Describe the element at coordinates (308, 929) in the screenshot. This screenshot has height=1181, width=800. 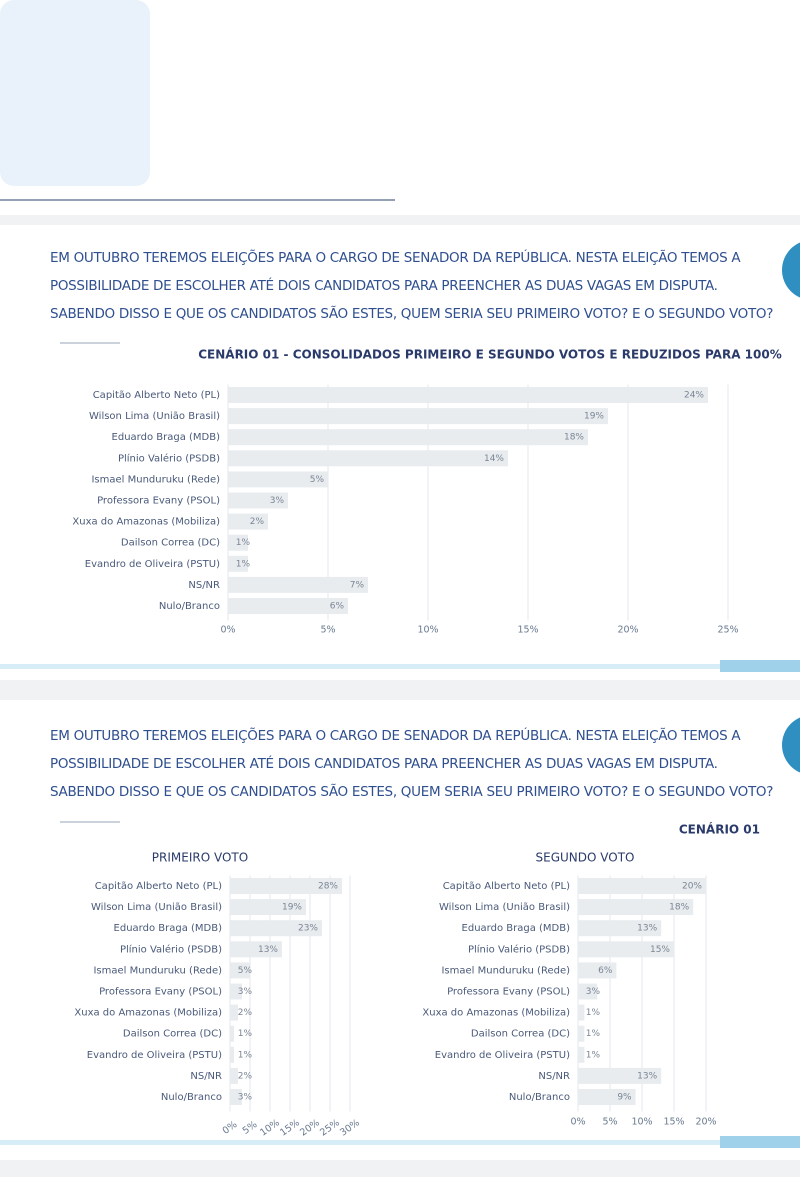
I see `value-label: 23%` at that location.